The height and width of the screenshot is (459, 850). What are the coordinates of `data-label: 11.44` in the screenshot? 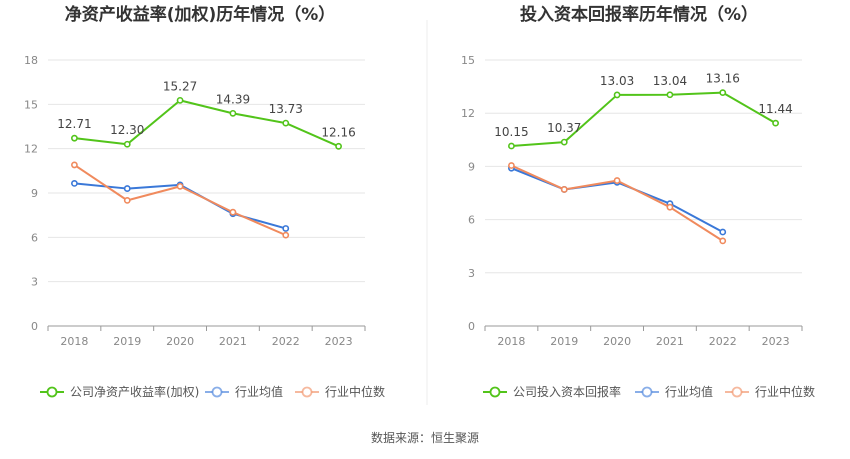 It's located at (775, 109).